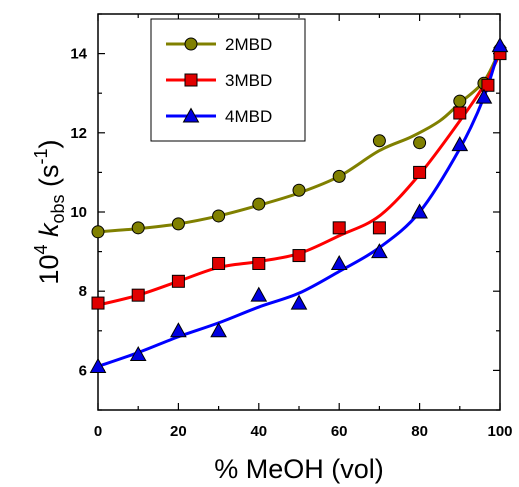  I want to click on legend: 2MBD 3MBD 4MBD, so click(228, 80).